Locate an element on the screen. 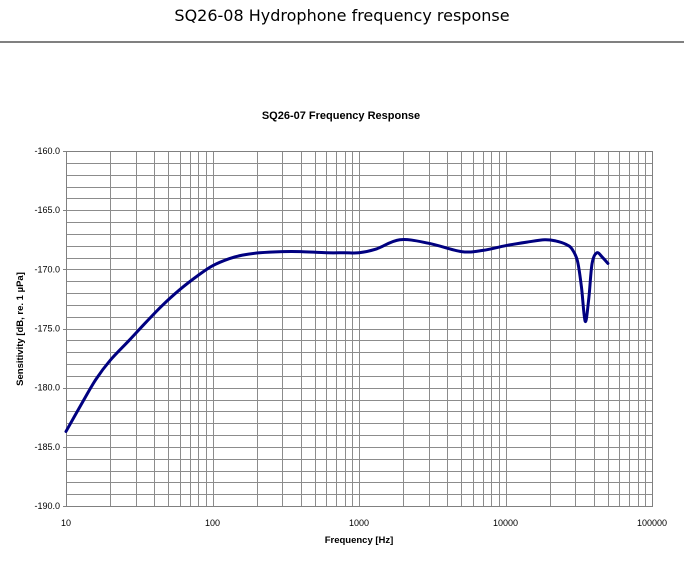 The image size is (684, 584). y-axis-label: Sensitivity [dB, re. 1 µPa] is located at coordinates (20, 329).